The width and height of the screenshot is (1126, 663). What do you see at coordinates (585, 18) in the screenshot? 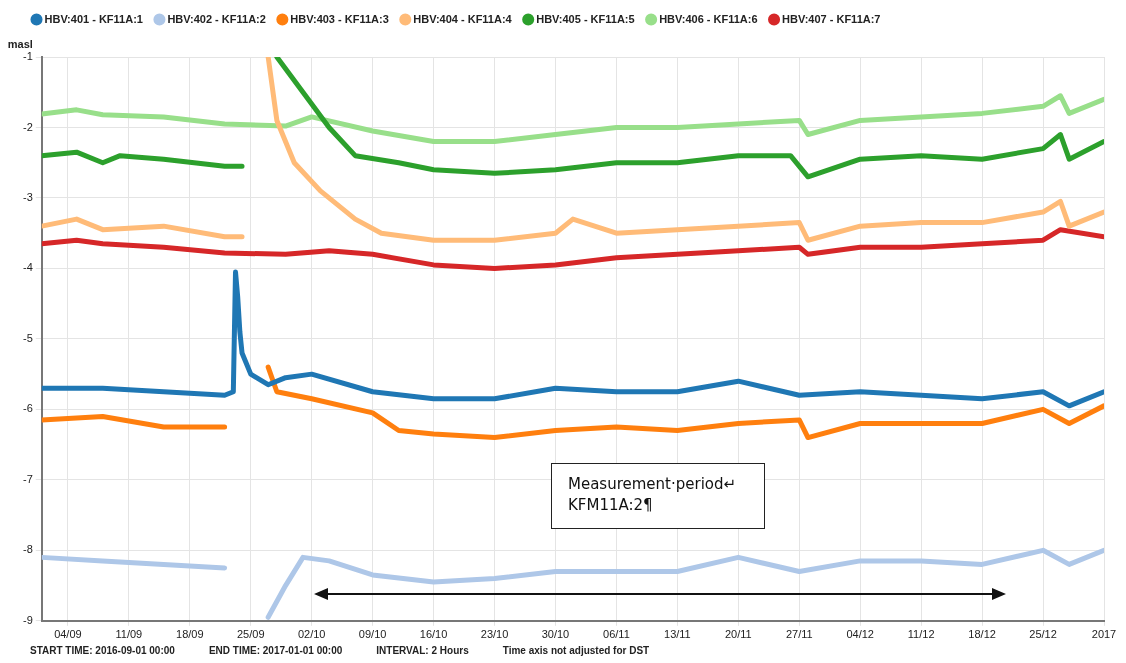
I see `legend-label: HBV:405 - KF11A:5` at bounding box center [585, 18].